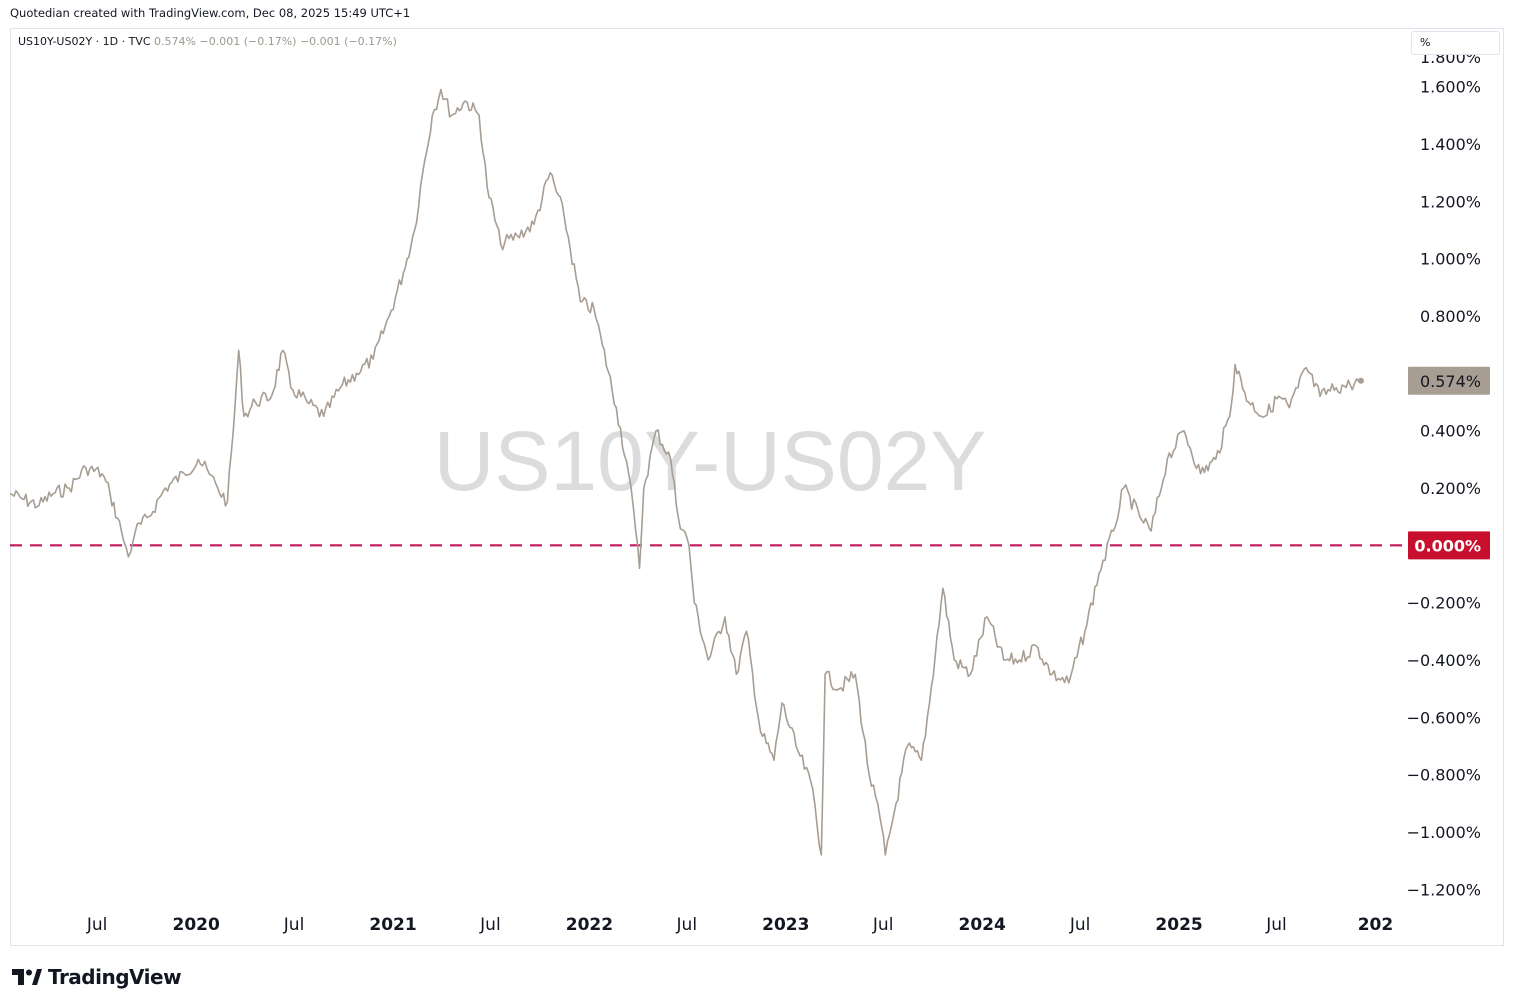 The image size is (1515, 1008). I want to click on y-tick-label: −1.200%, so click(1444, 889).